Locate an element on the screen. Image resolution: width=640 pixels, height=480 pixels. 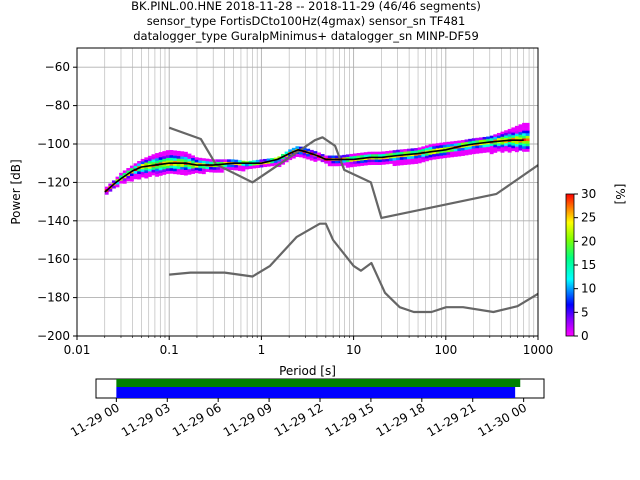
x-tick-label: 0.1 is located at coordinates (169, 350).